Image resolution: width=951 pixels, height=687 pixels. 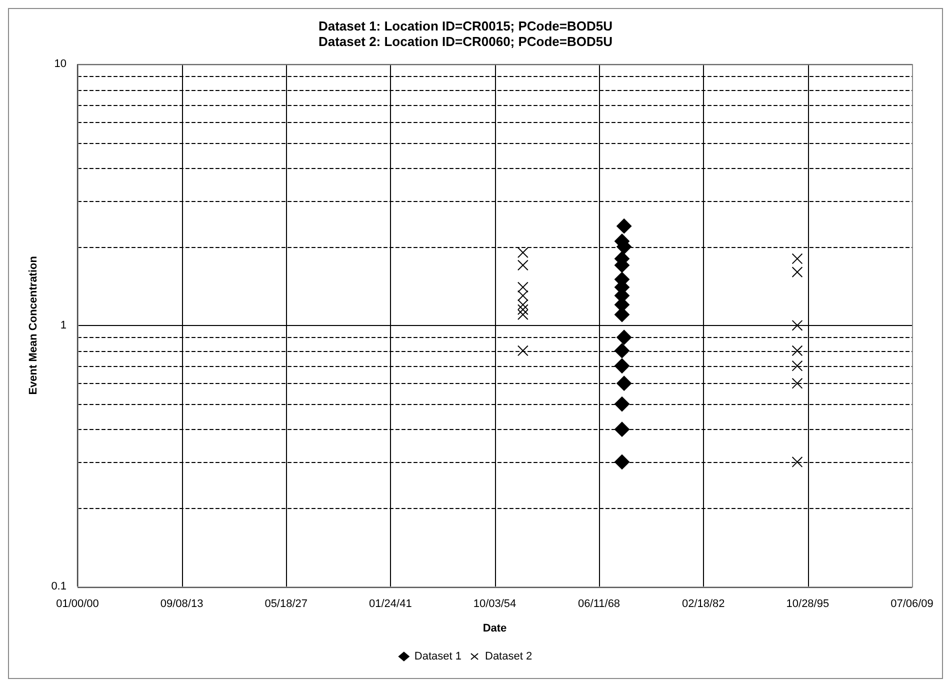 I want to click on x-tick-label: 02/18/82, so click(x=703, y=604).